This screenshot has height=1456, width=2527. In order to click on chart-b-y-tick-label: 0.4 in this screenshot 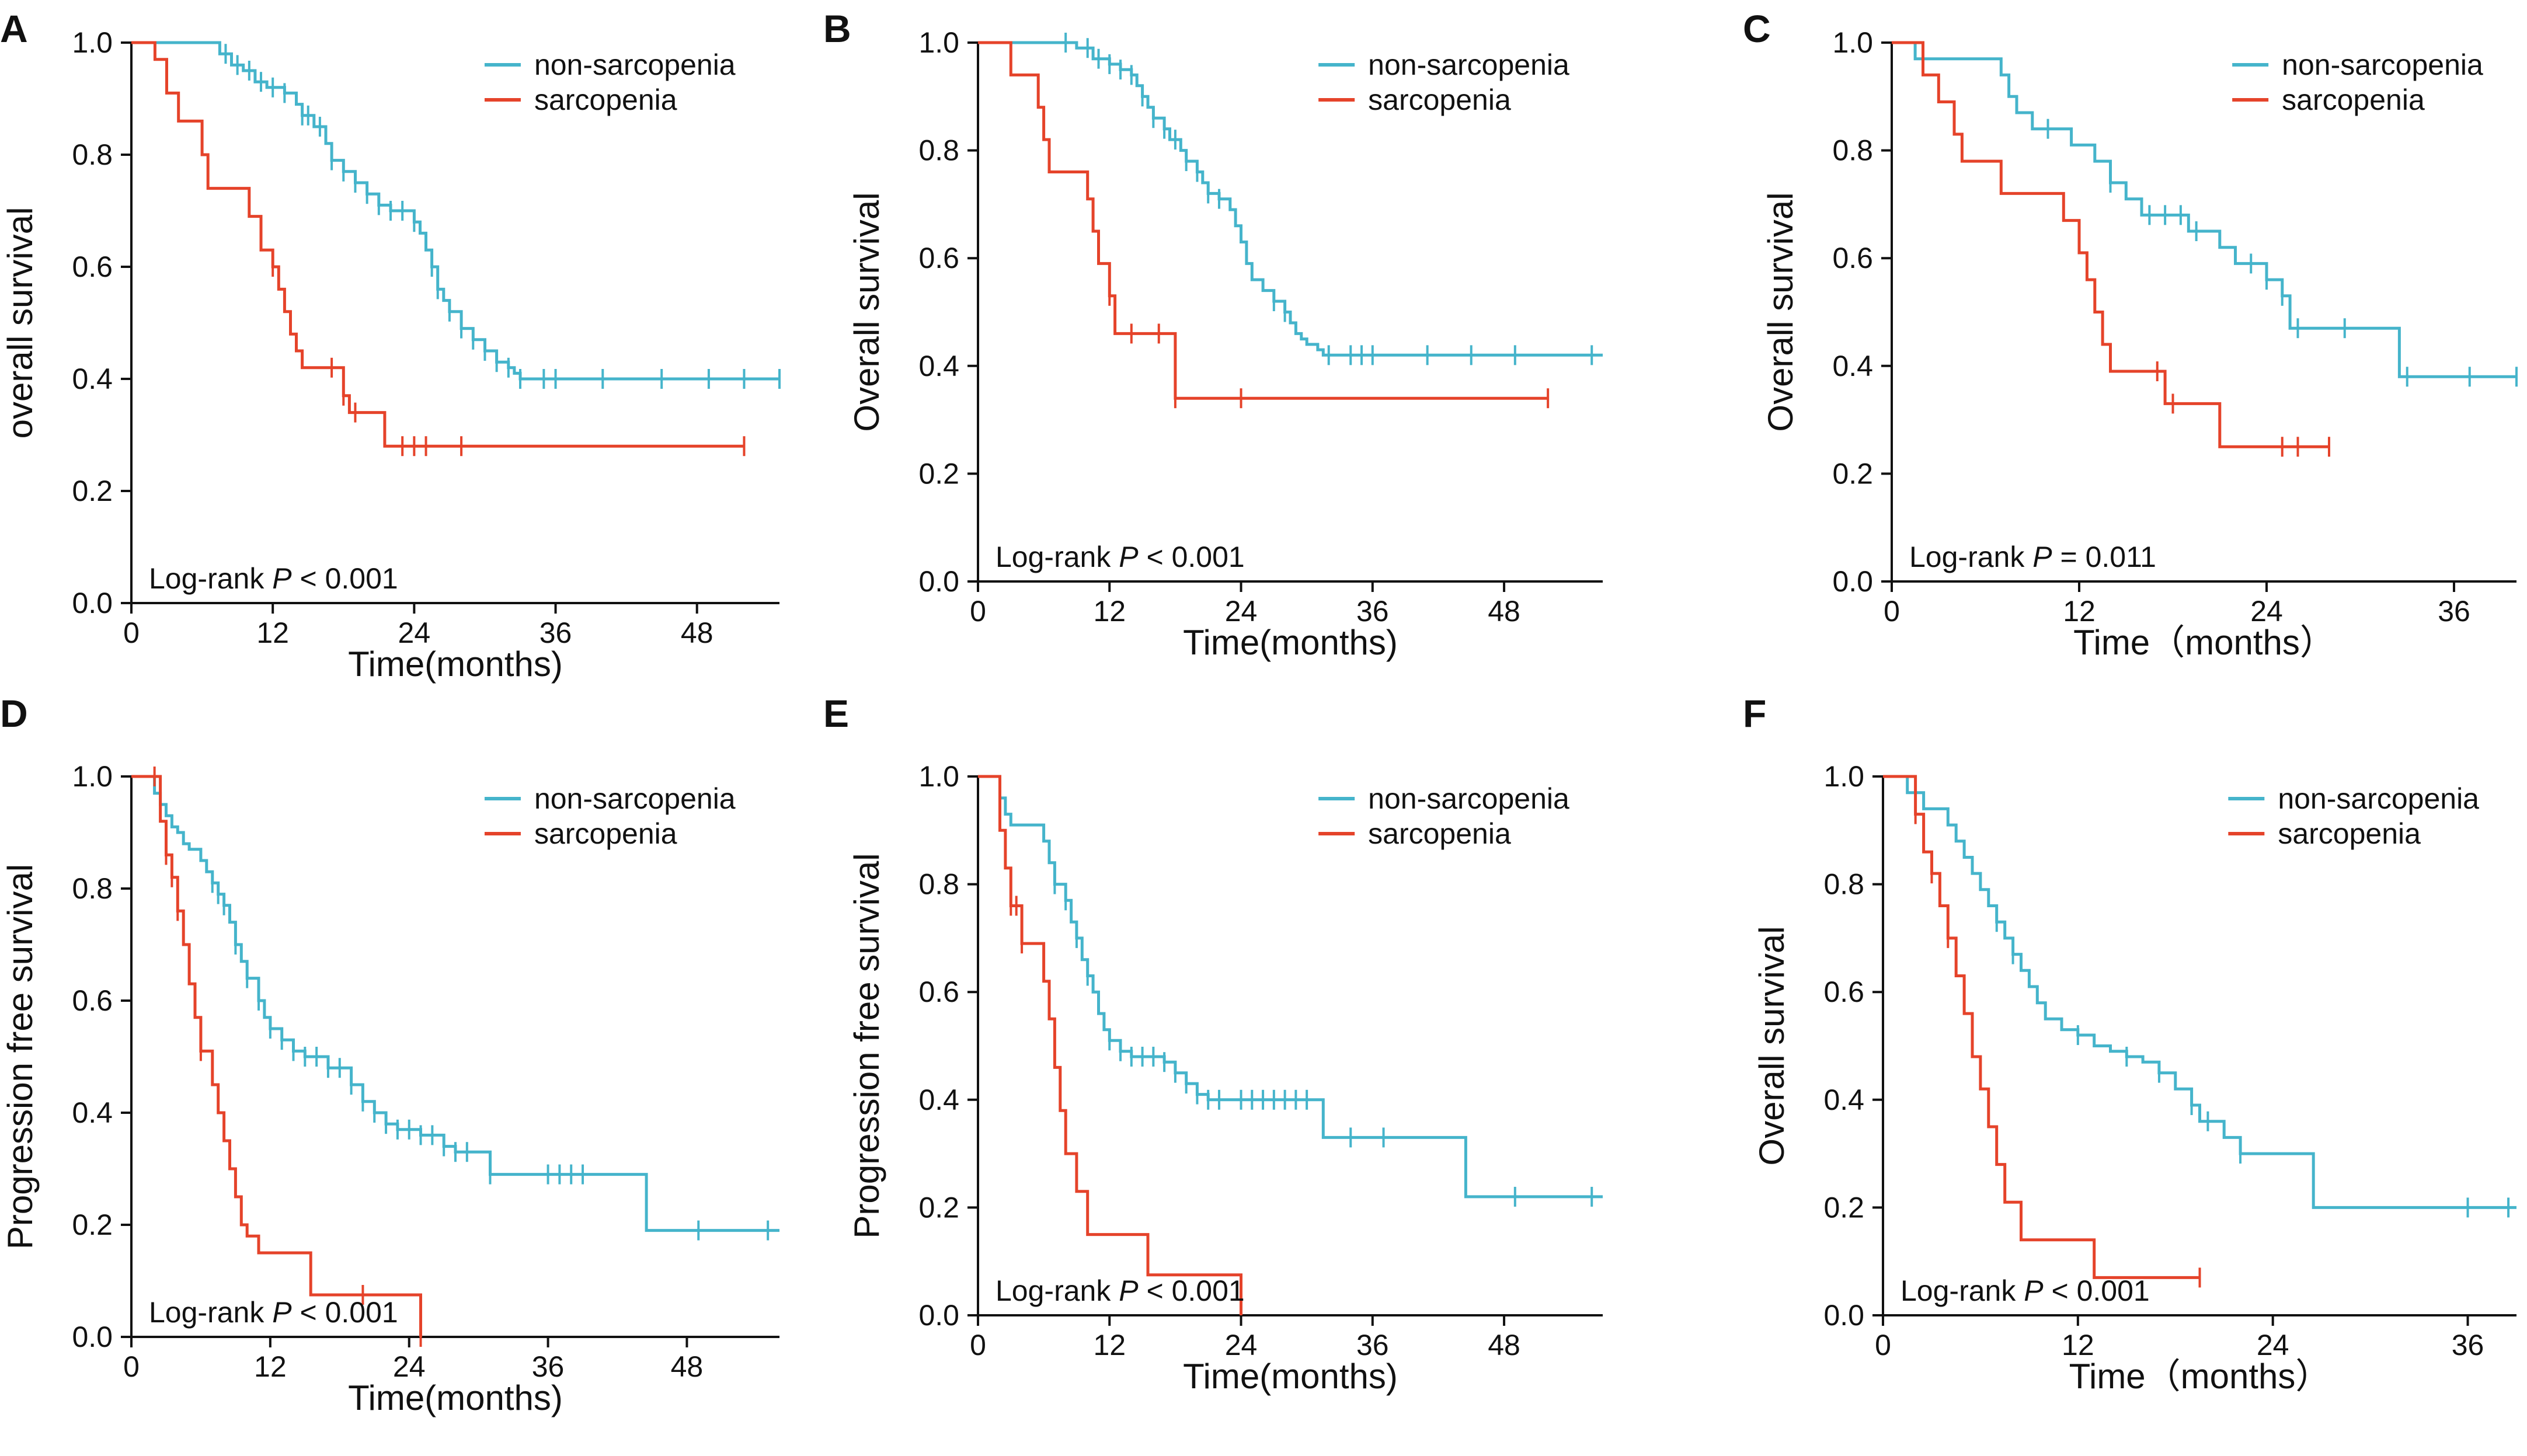, I will do `click(938, 366)`.